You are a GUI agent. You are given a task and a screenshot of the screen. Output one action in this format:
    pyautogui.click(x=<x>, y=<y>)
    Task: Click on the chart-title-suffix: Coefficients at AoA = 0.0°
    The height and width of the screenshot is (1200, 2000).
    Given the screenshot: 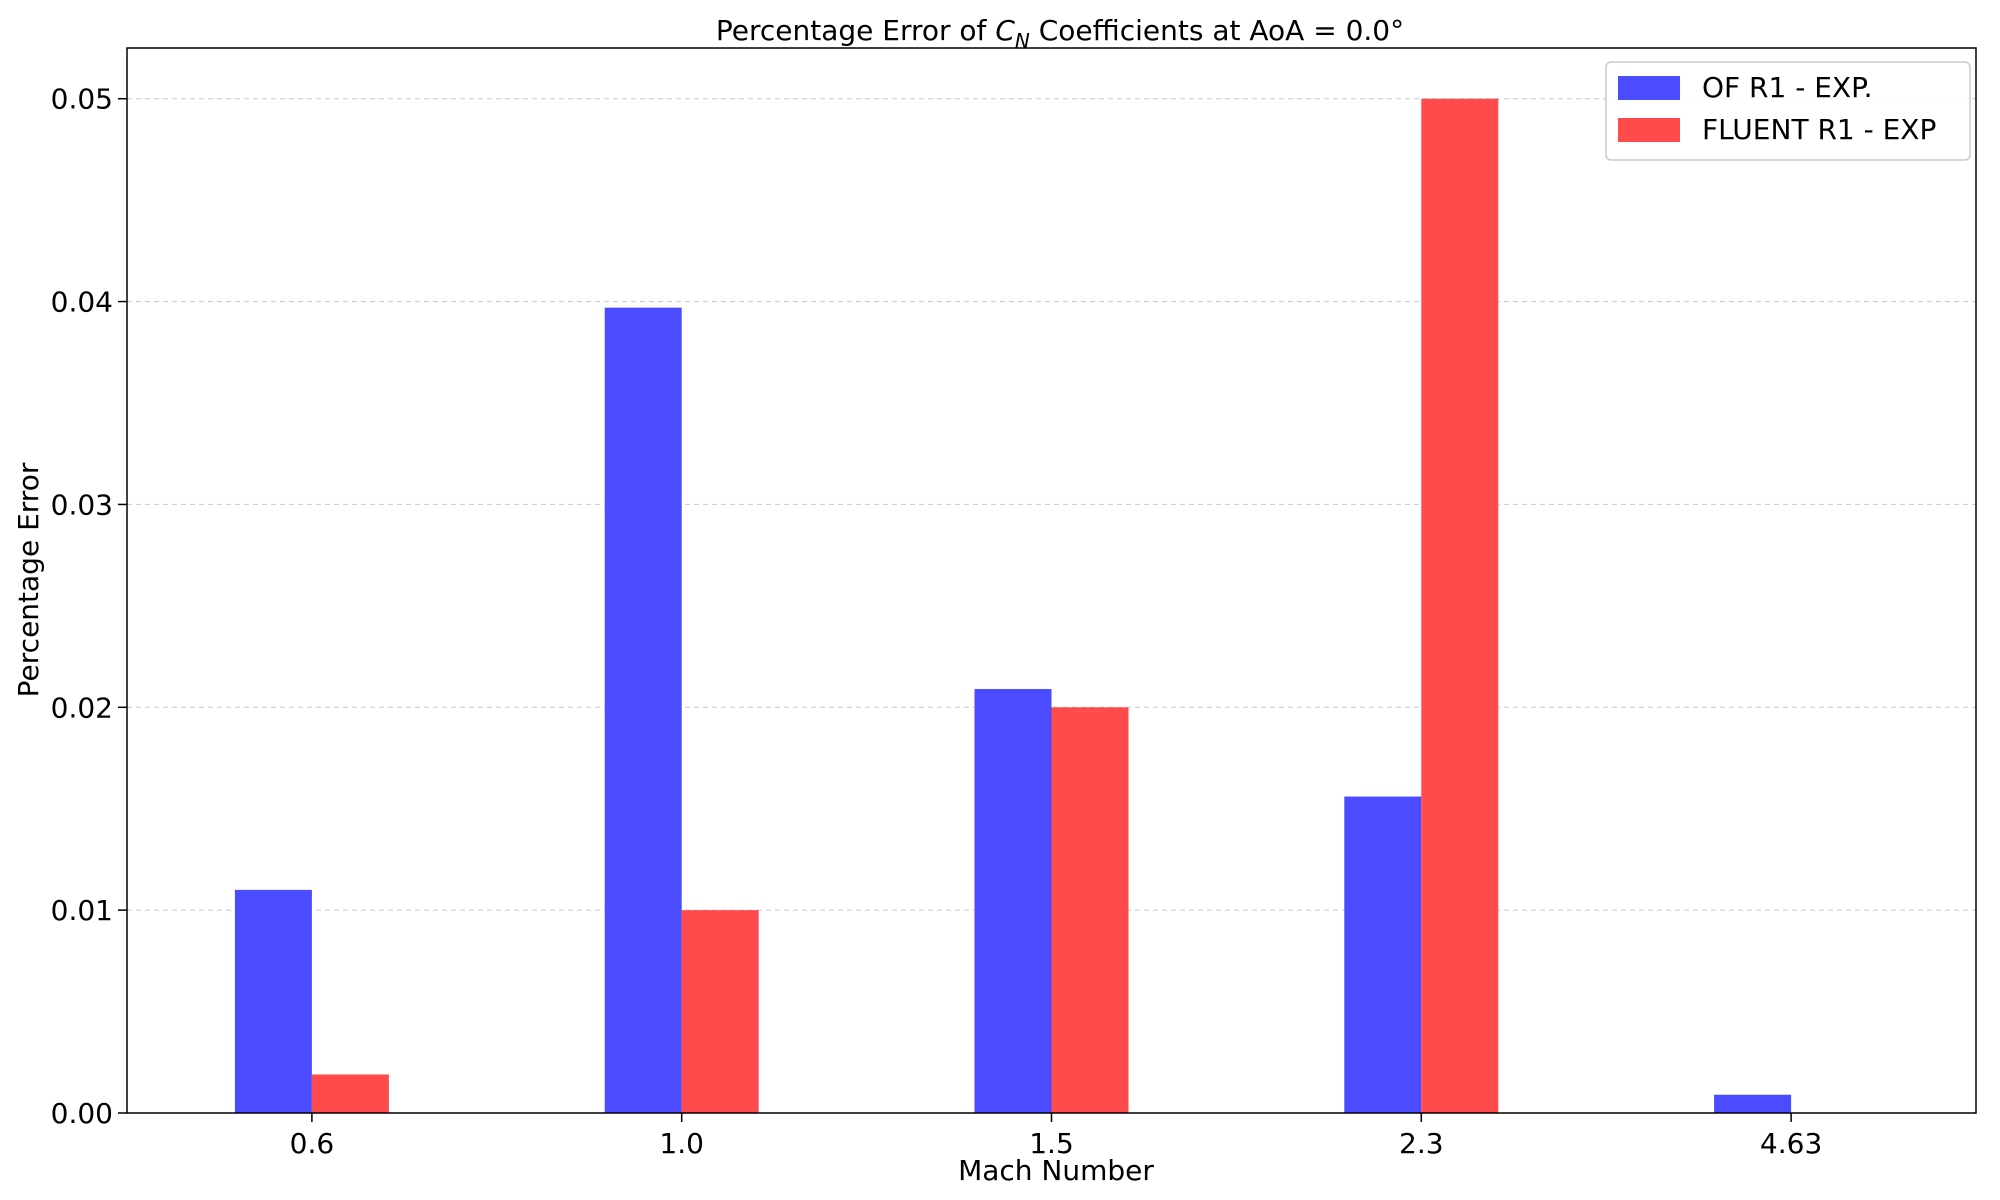 What is the action you would take?
    pyautogui.click(x=1217, y=30)
    